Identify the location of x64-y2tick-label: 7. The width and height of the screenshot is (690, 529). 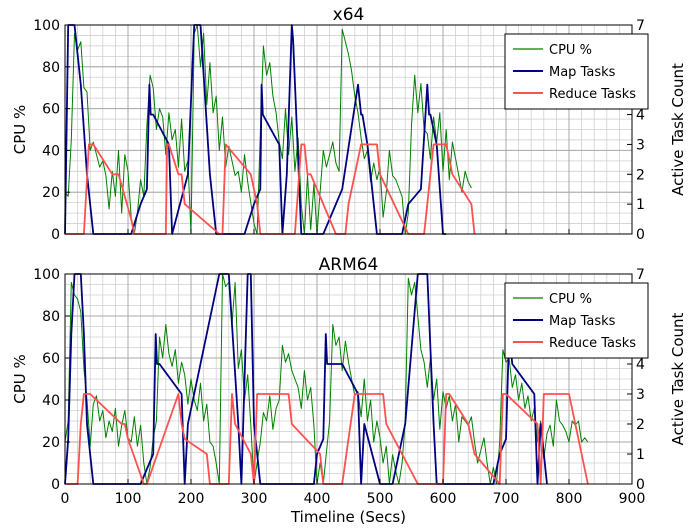
(640, 26).